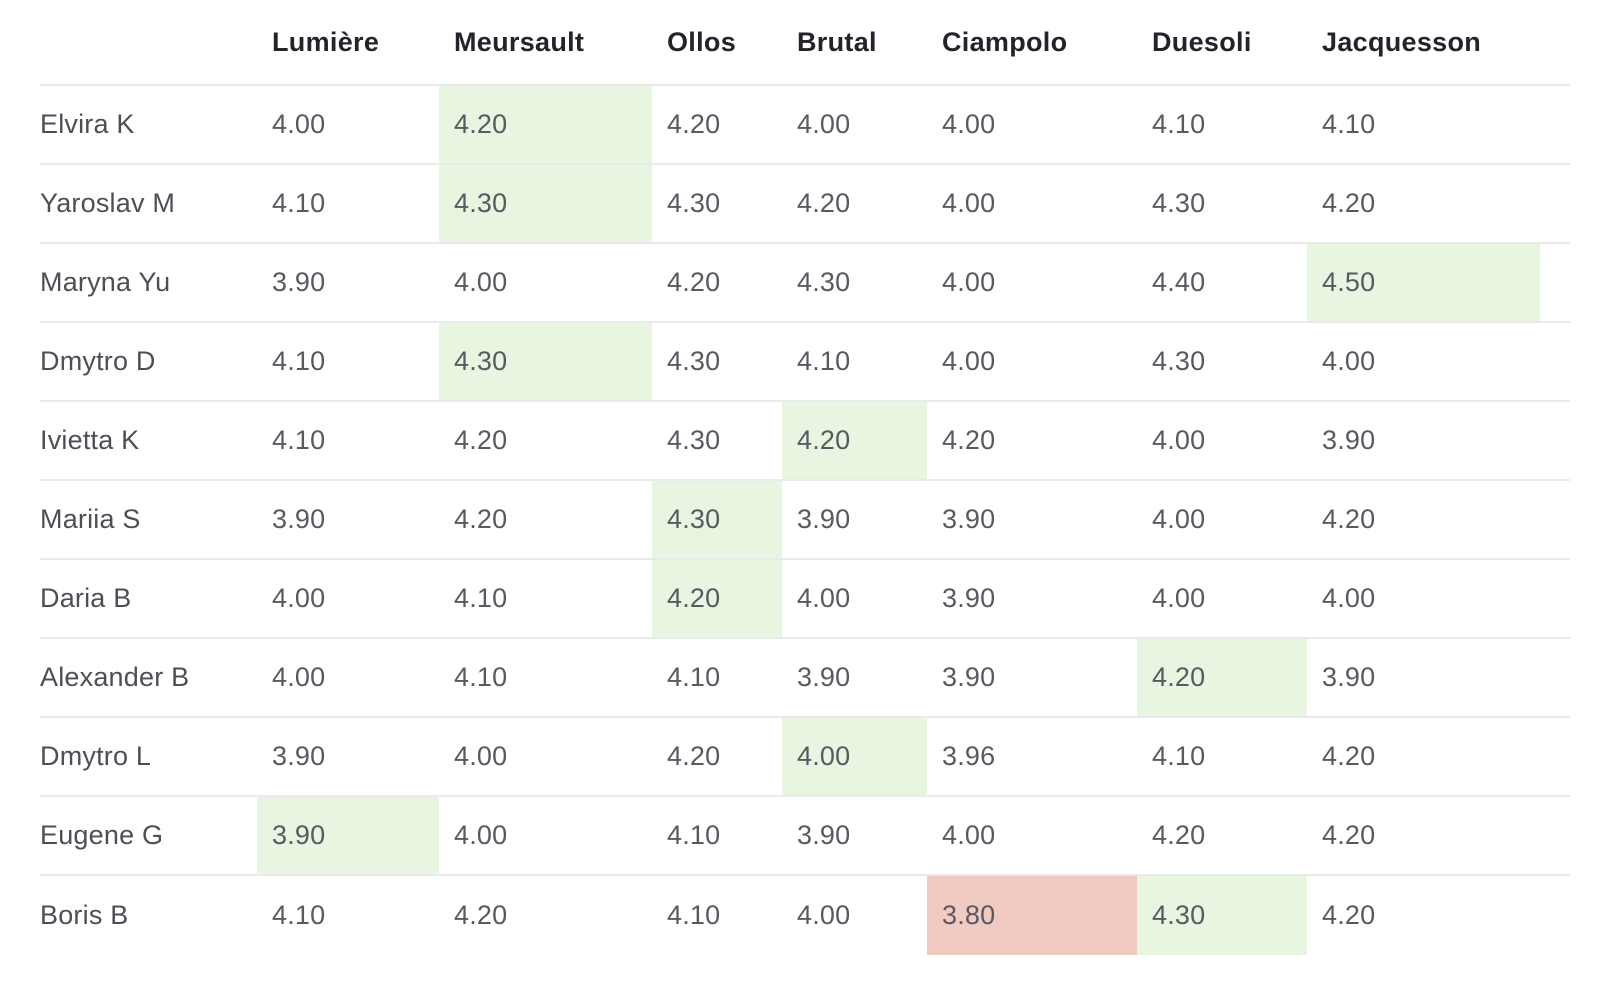  What do you see at coordinates (86, 598) in the screenshot?
I see `row-name-cell: Daria B` at bounding box center [86, 598].